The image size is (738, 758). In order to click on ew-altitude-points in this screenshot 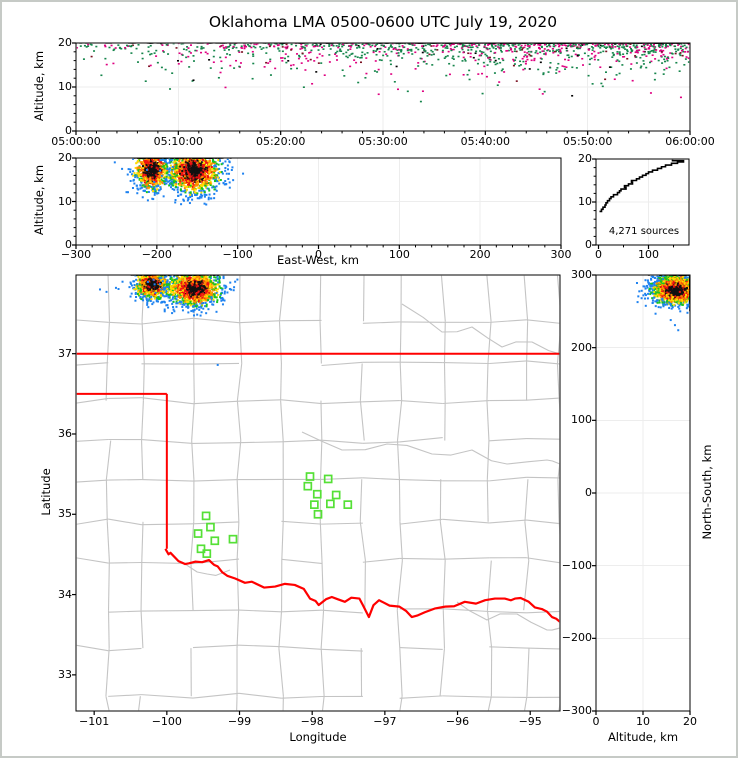, I will do `click(179, 182)`.